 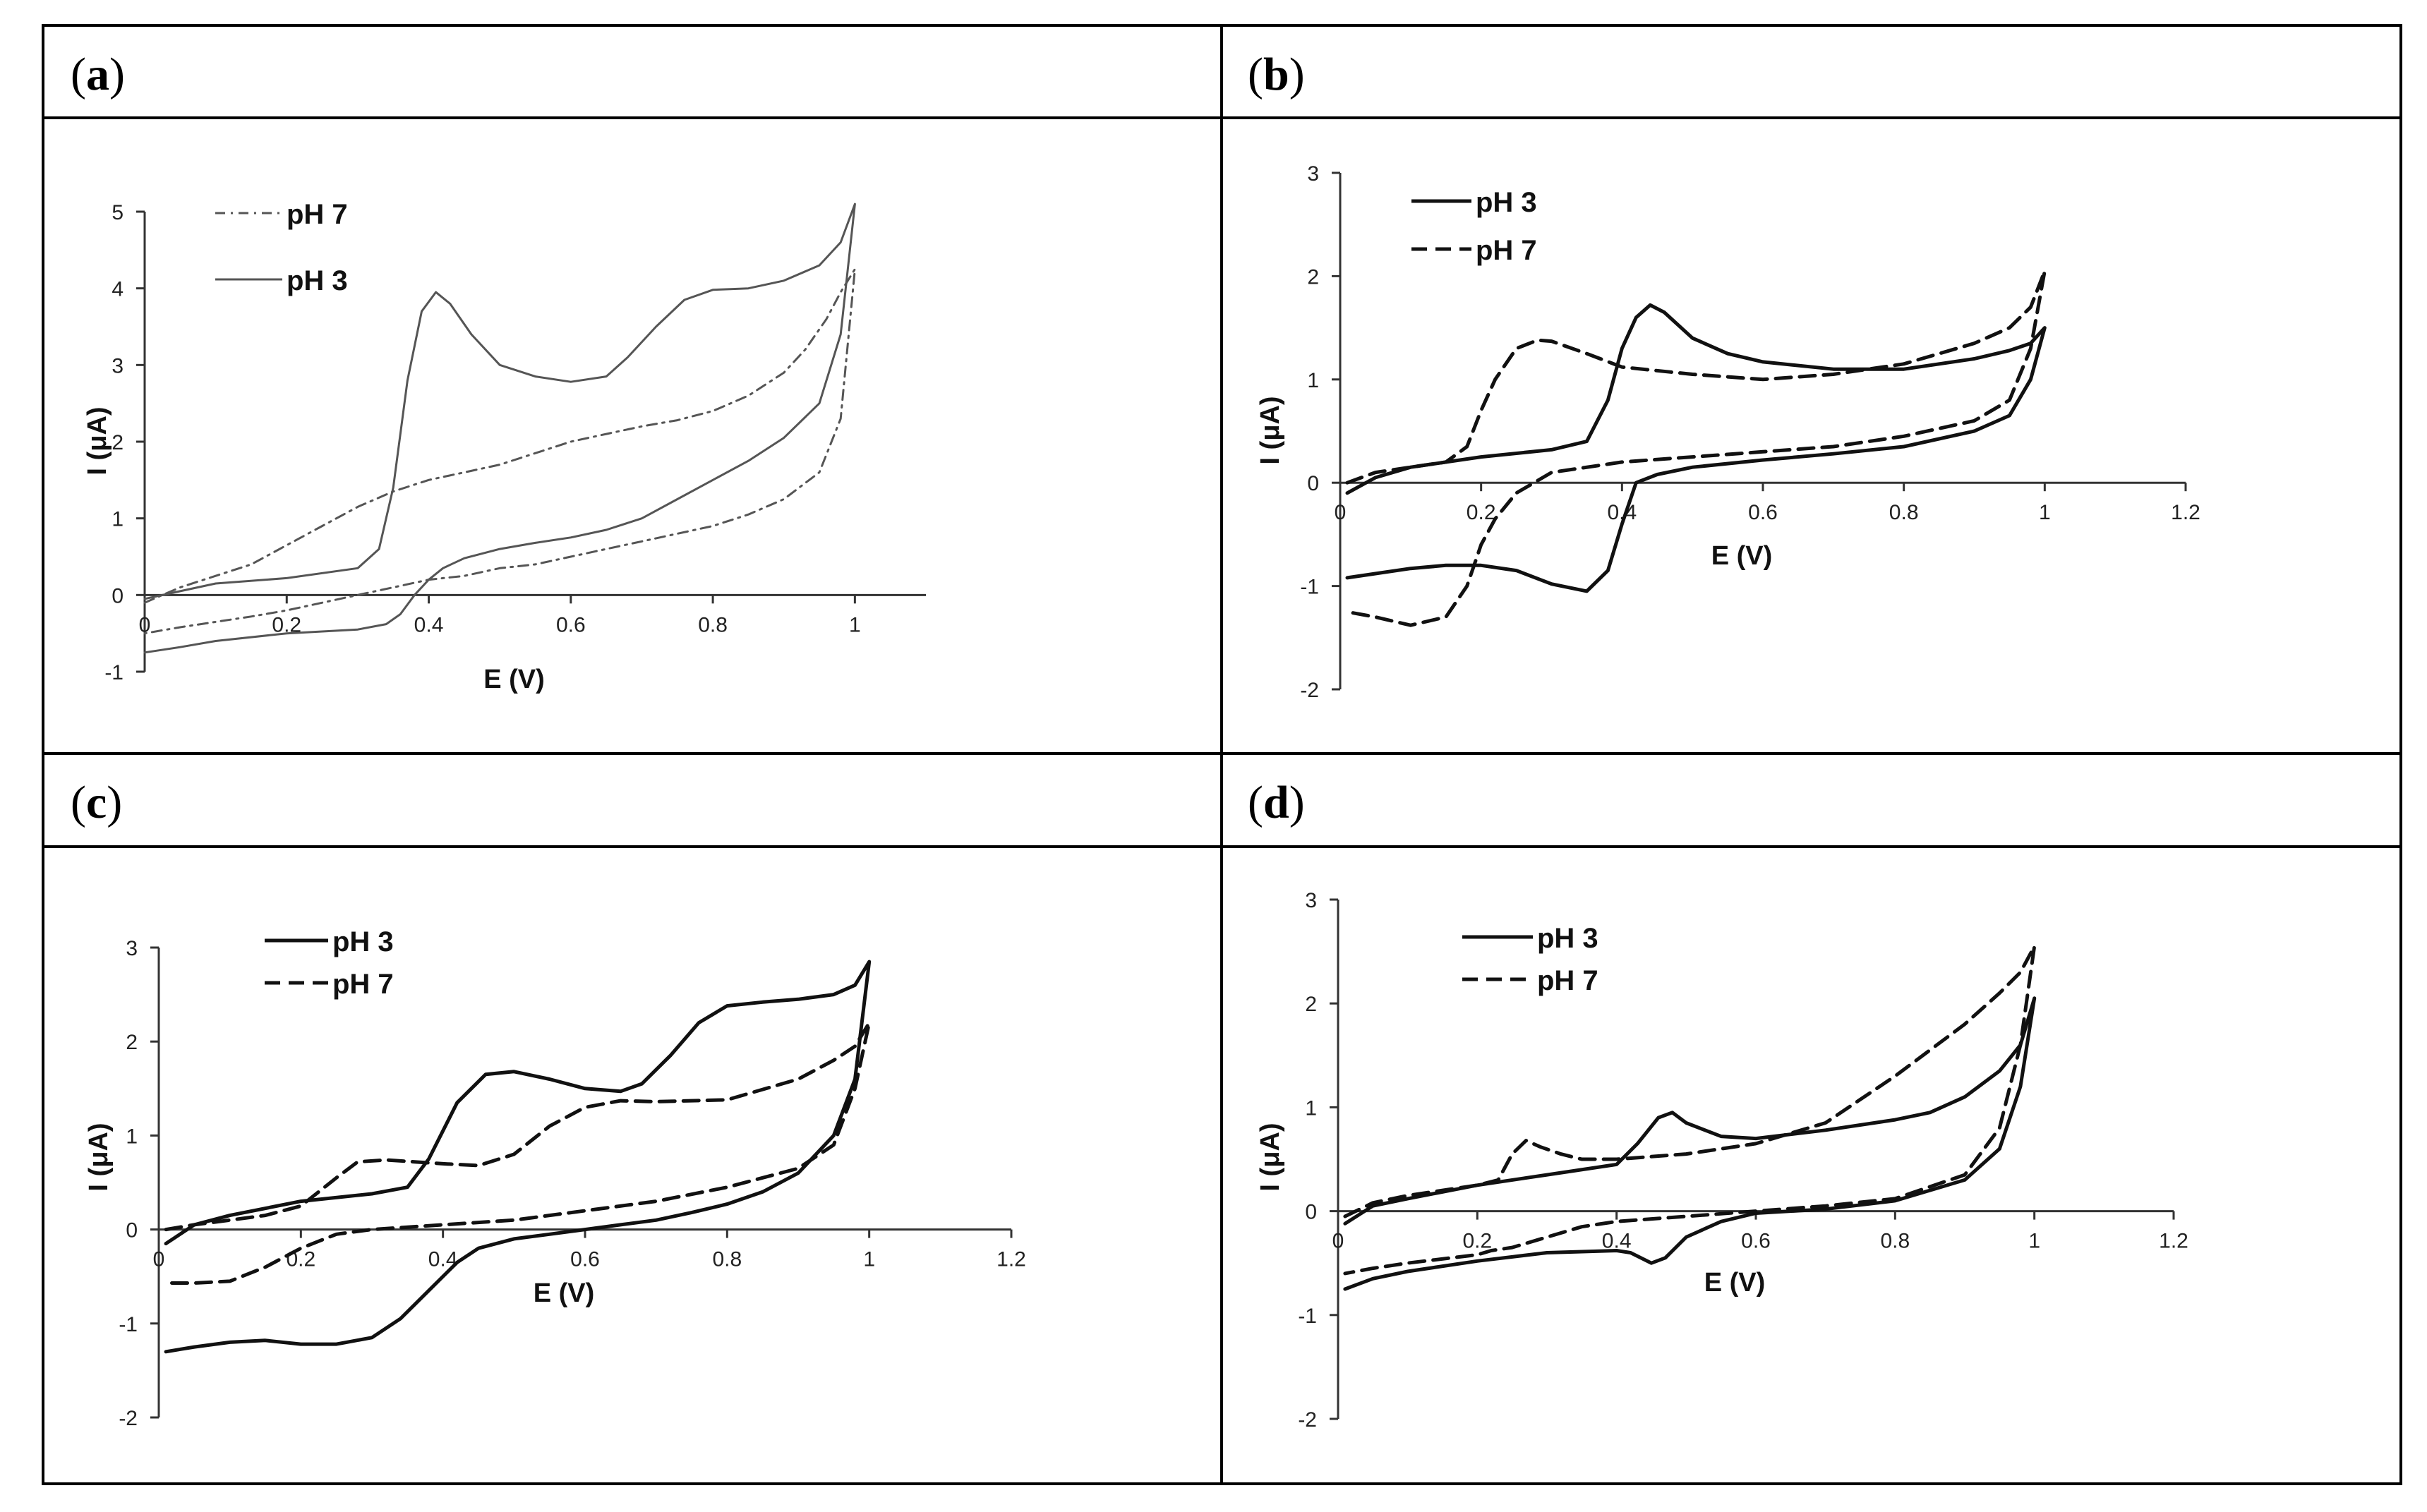 What do you see at coordinates (429, 624) in the screenshot?
I see `x-tick-label: 0.4` at bounding box center [429, 624].